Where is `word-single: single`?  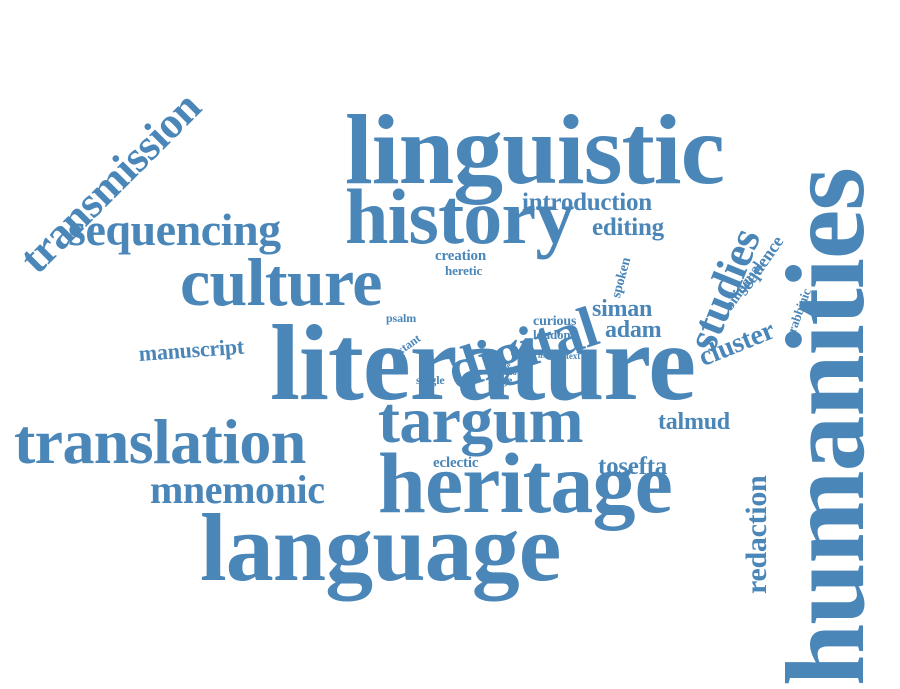
word-single: single is located at coordinates (430, 380).